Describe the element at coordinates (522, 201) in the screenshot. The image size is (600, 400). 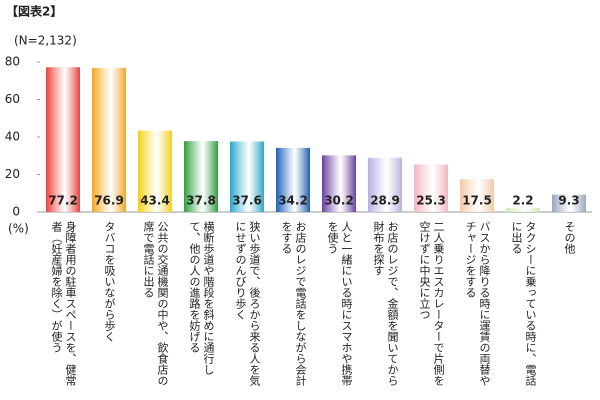
I see `value-label: 2.2` at that location.